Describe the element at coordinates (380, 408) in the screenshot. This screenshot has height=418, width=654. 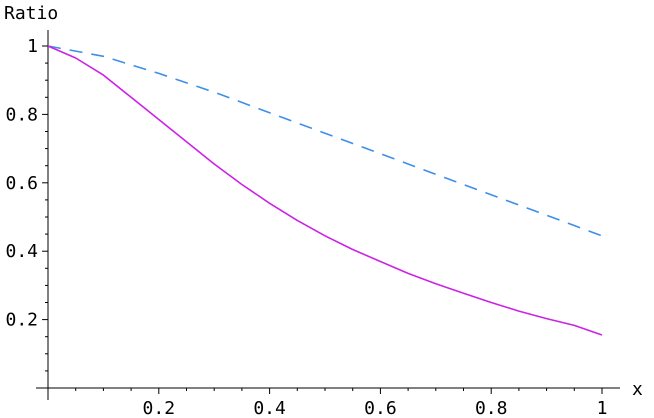
I see `x-tick-label: 0.6` at that location.